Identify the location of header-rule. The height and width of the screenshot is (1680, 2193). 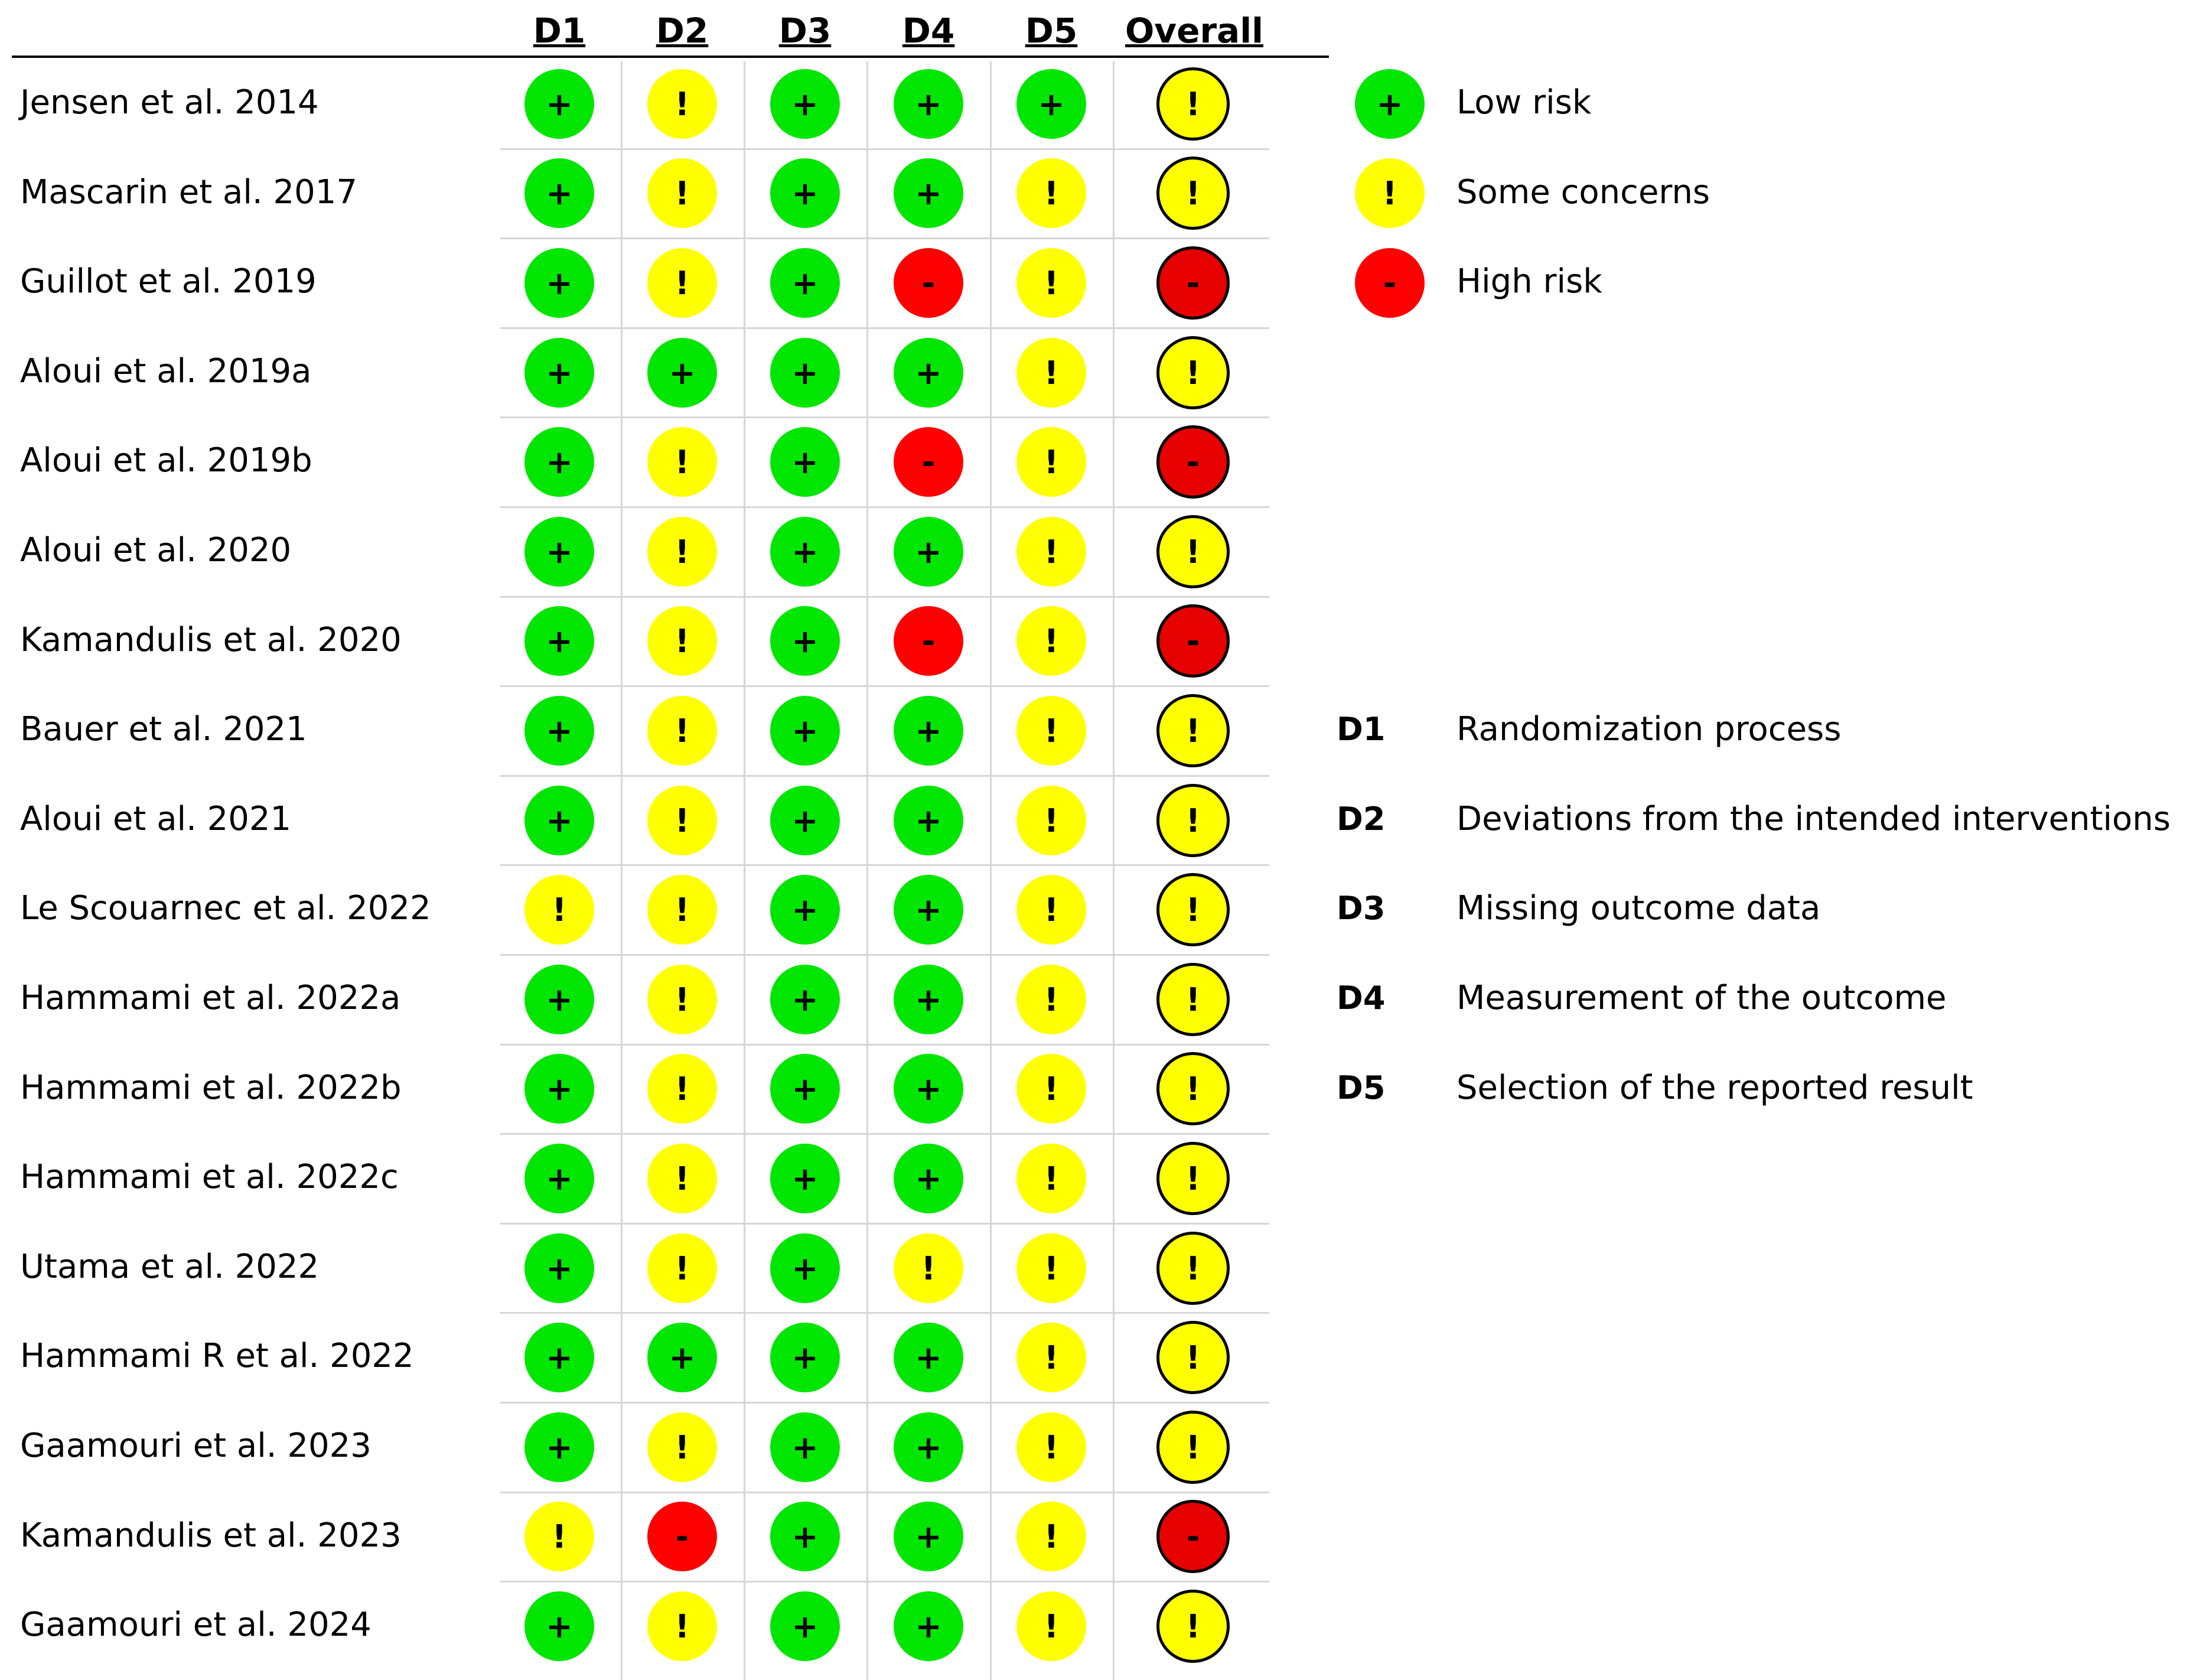
(670, 57).